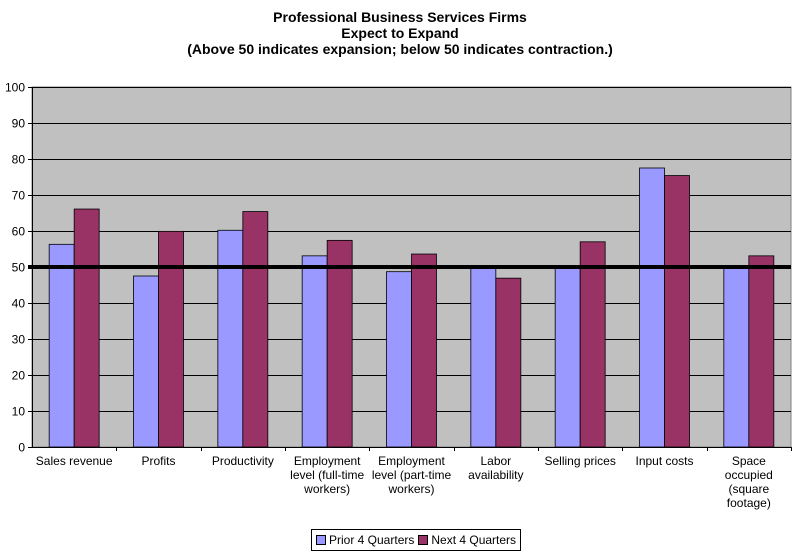  I want to click on y-tick-label: 10, so click(19, 412).